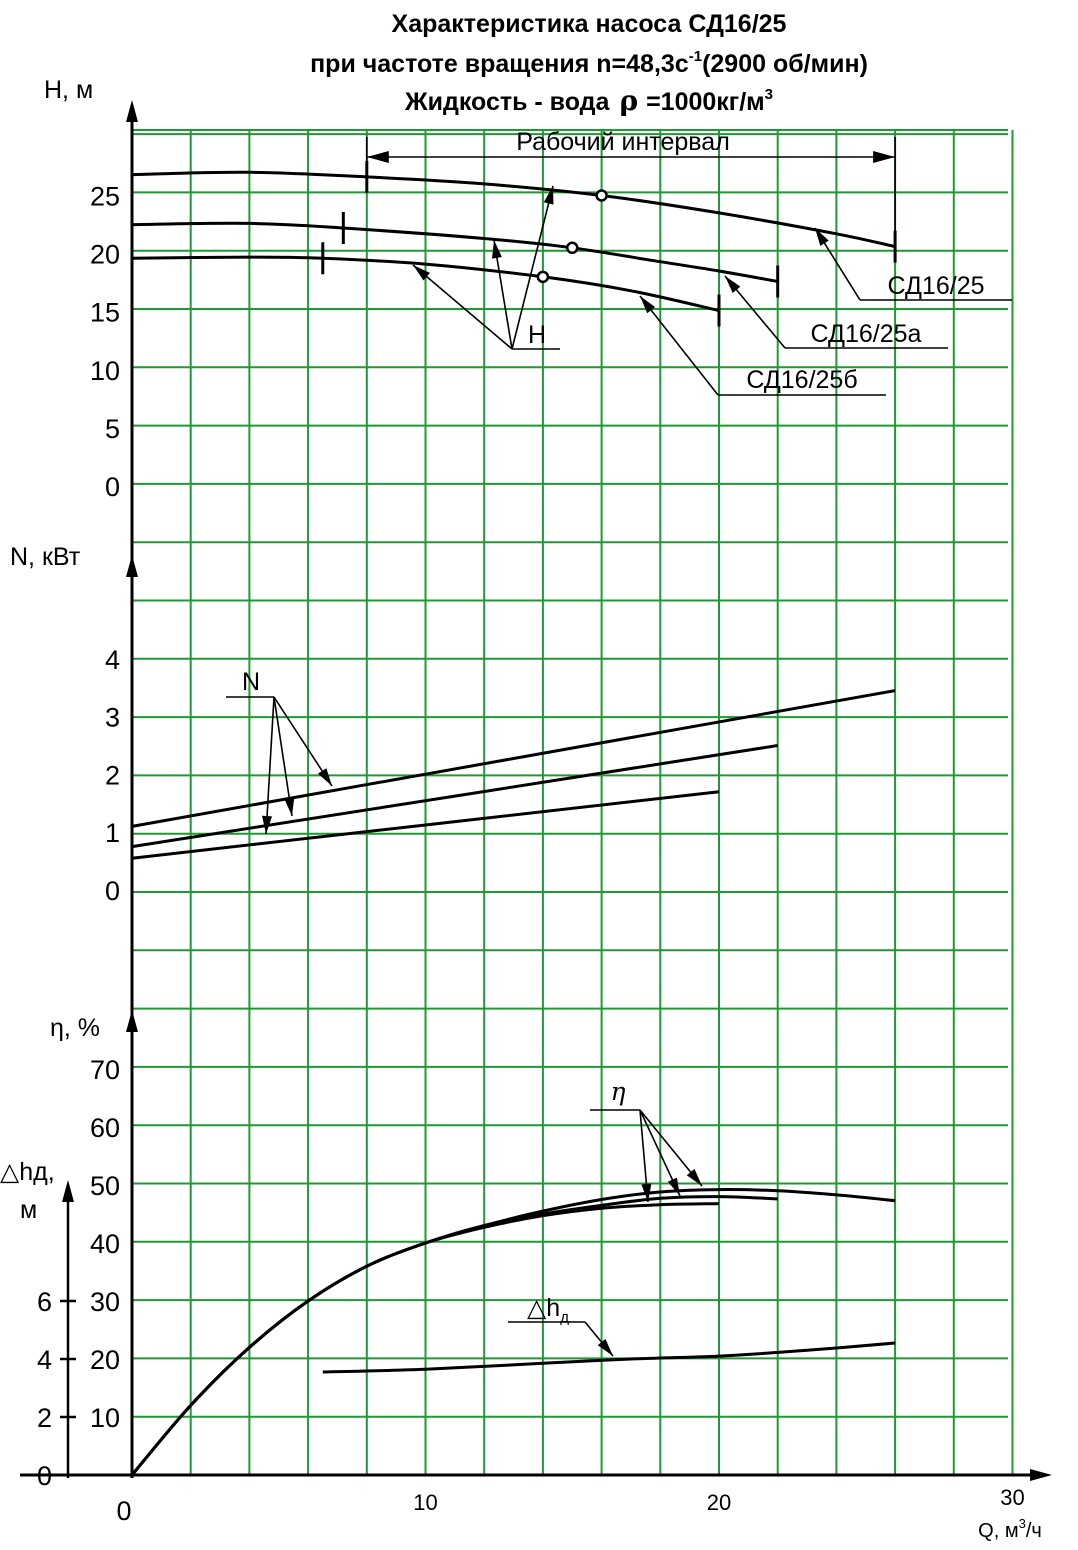 The height and width of the screenshot is (1550, 1078). What do you see at coordinates (112, 487) in the screenshot?
I see `head-tick-label: 0` at bounding box center [112, 487].